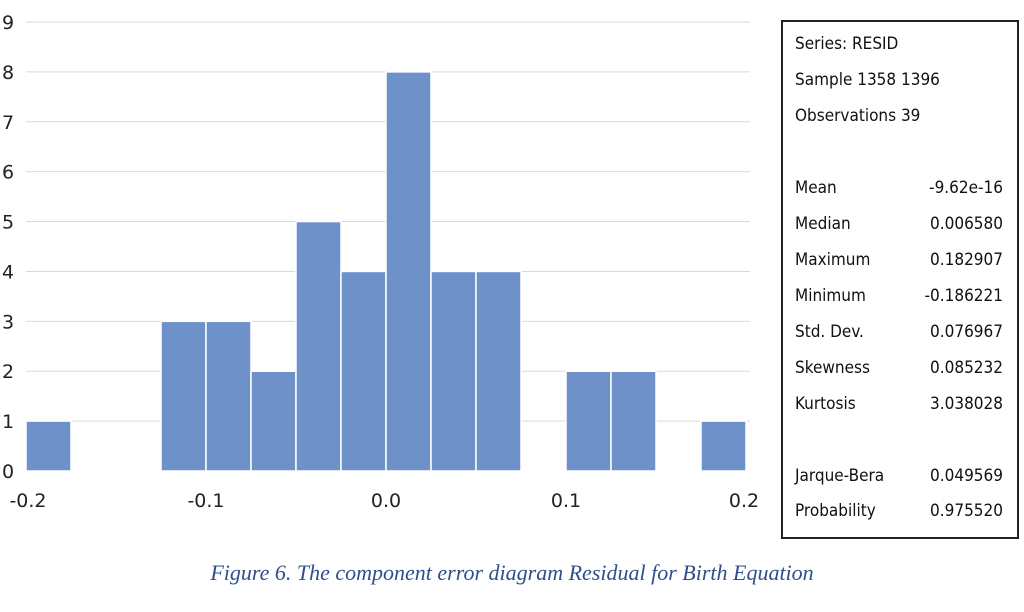 This screenshot has height=612, width=1024. Describe the element at coordinates (8, 247) in the screenshot. I see `y-tick-labels: 0 1 2 3 4 5 6 7 8 9` at that location.